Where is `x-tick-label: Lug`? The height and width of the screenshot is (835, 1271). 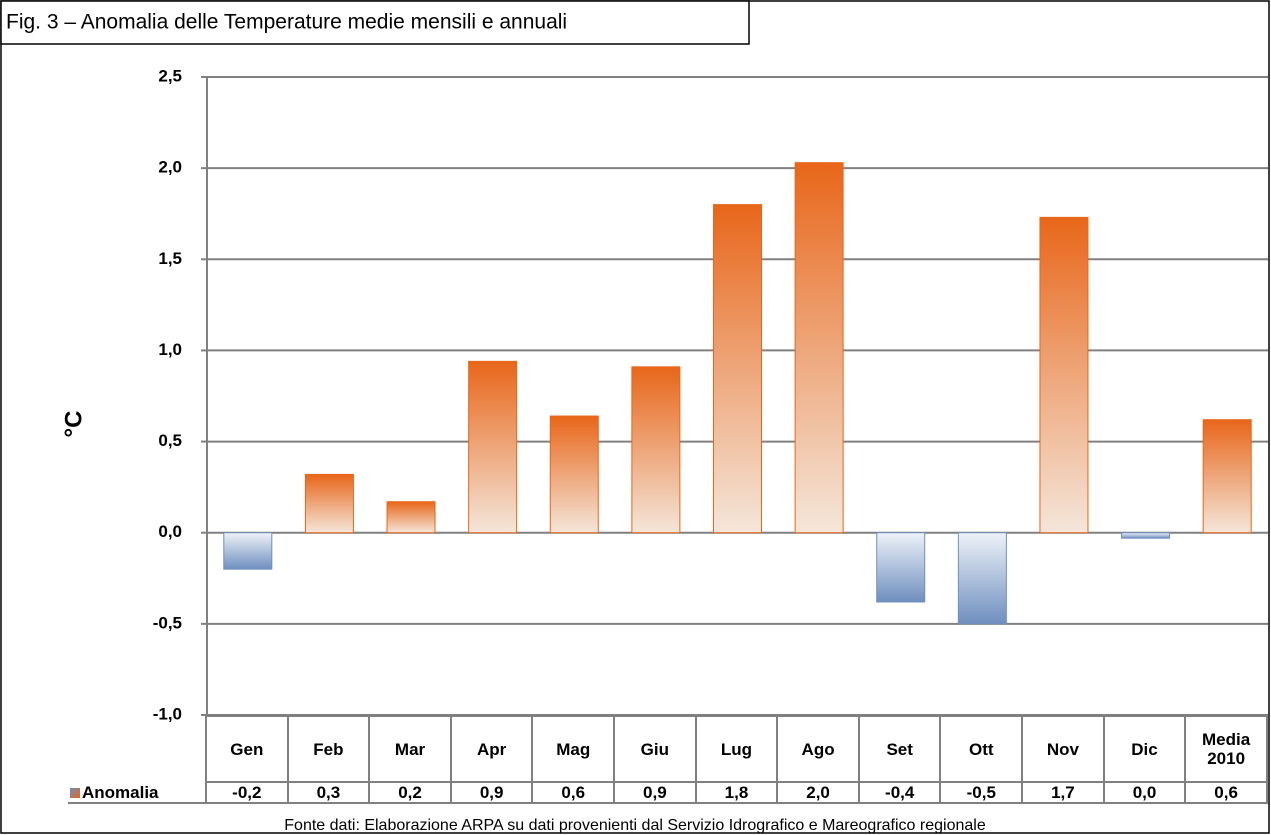 x-tick-label: Lug is located at coordinates (736, 749).